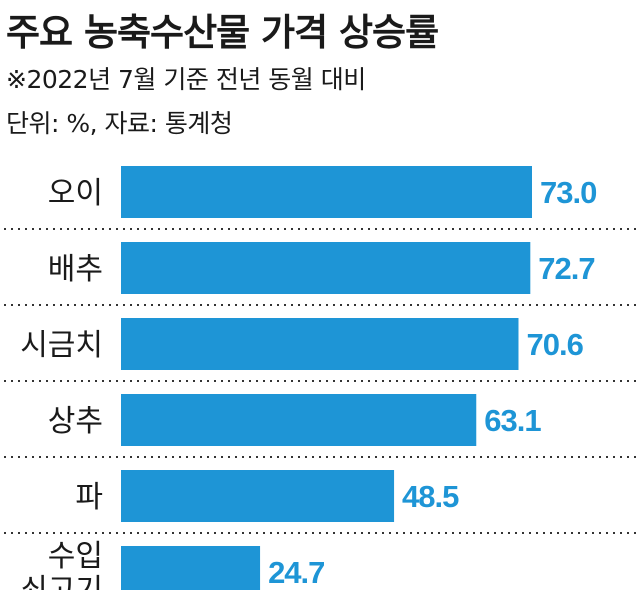 The height and width of the screenshot is (590, 643). Describe the element at coordinates (568, 192) in the screenshot. I see `bar-value-label: 73.0` at that location.